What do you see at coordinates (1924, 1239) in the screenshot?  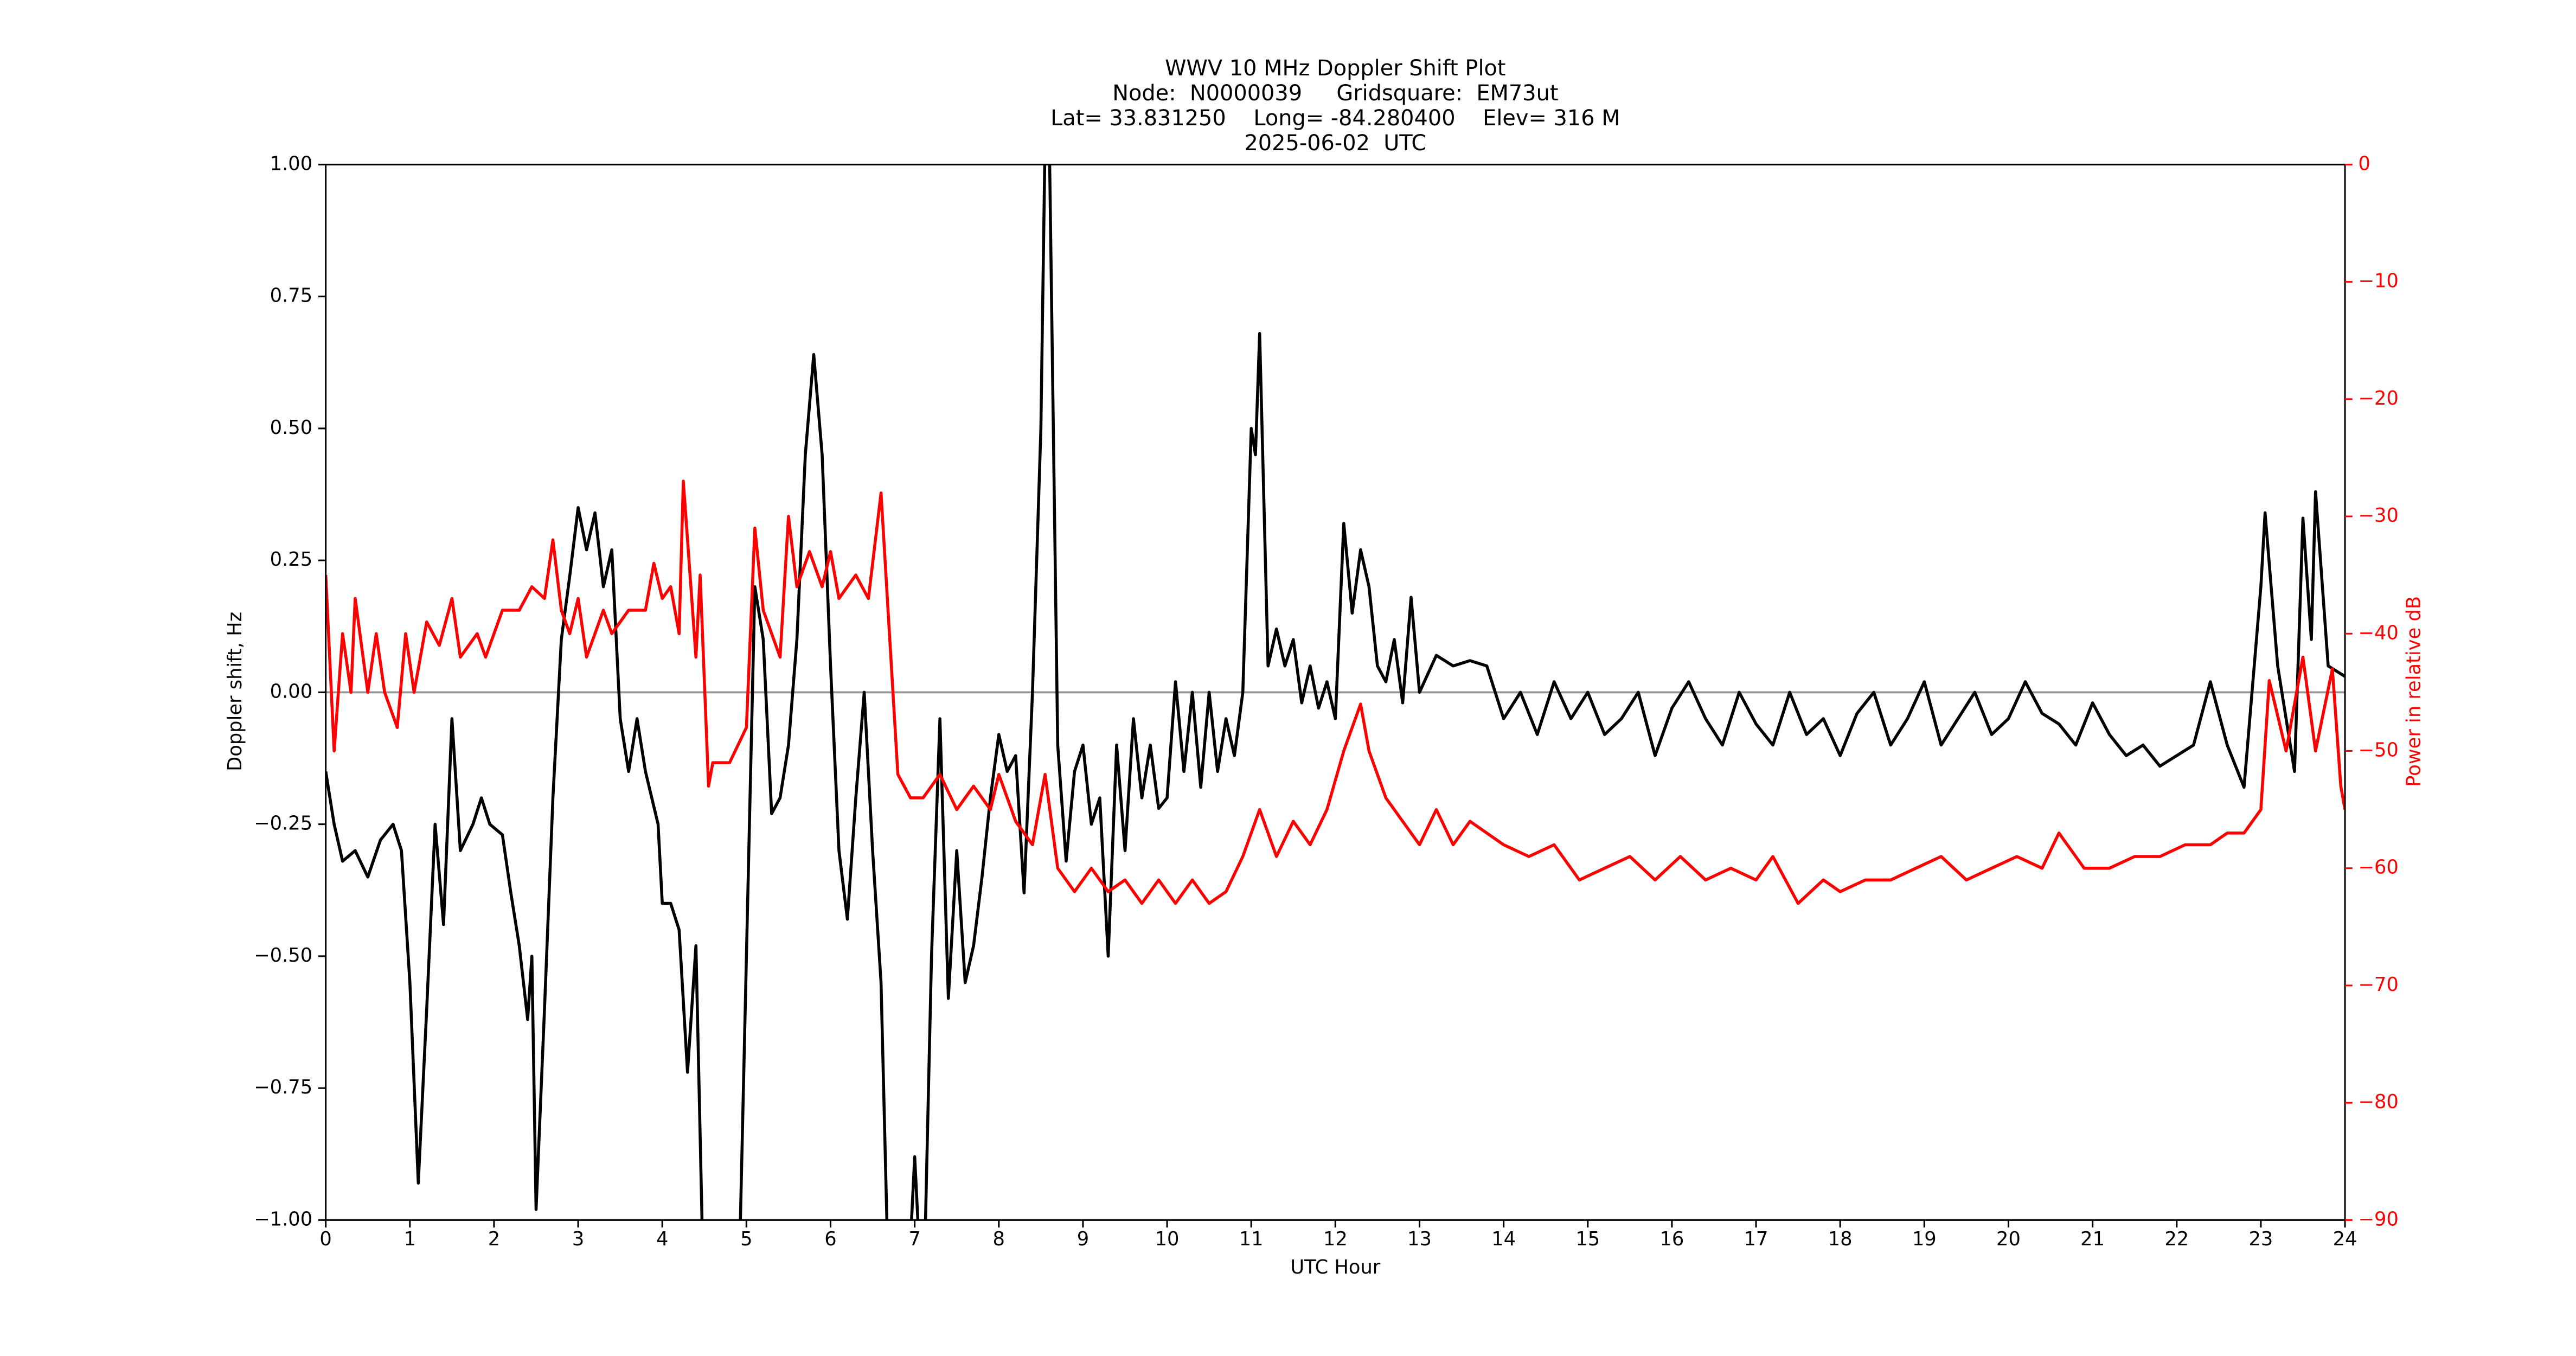 I see `x-tick-label: 19` at bounding box center [1924, 1239].